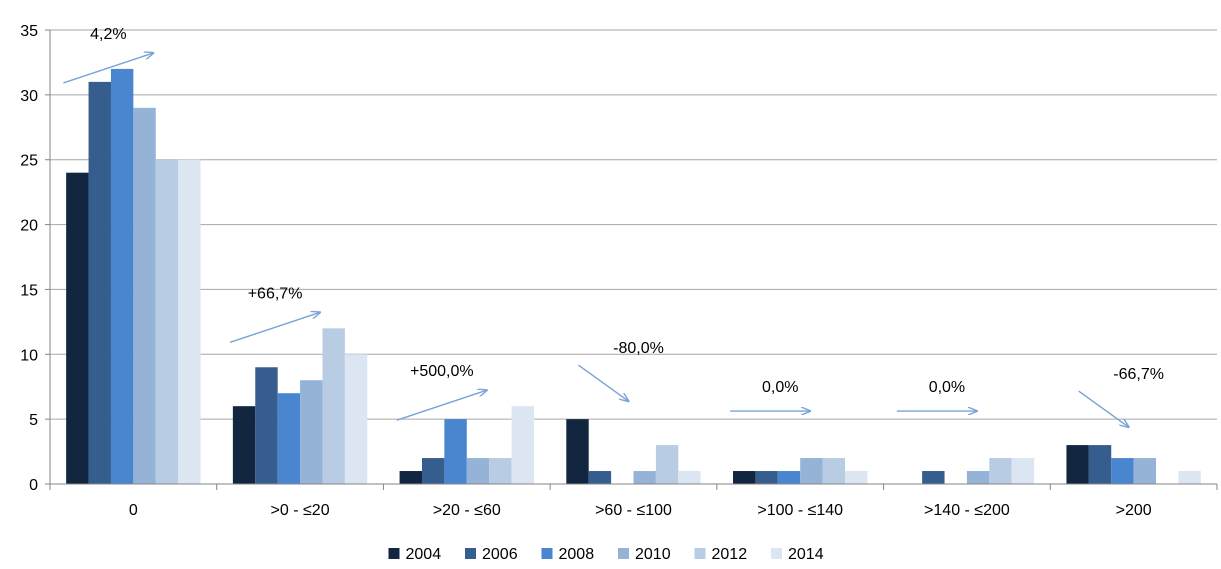  I want to click on annotation-label: +66,7%, so click(275, 293).